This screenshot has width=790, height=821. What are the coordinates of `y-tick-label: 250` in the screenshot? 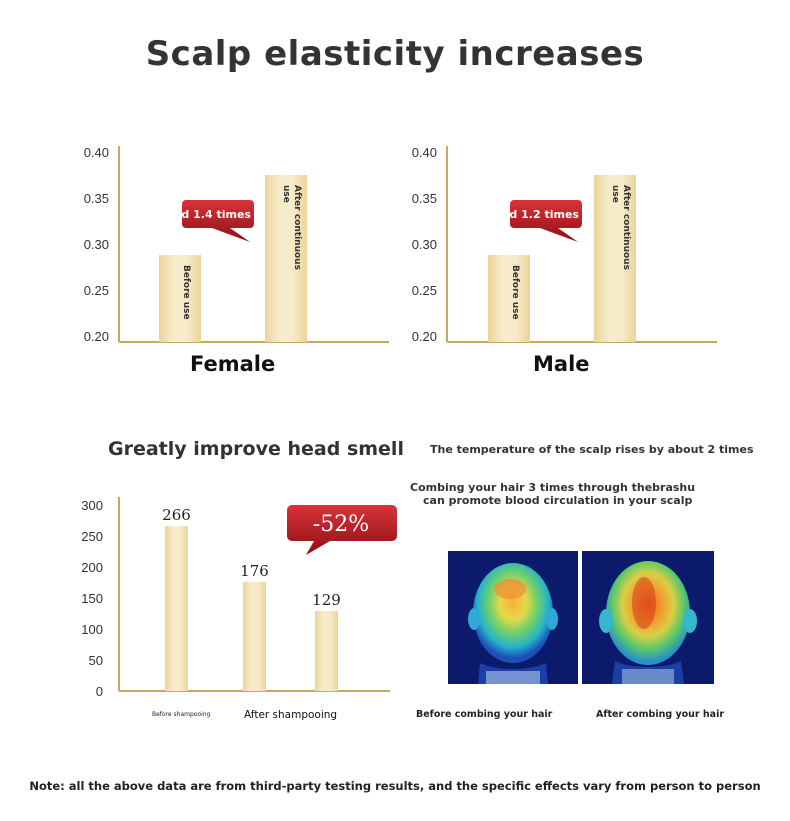 It's located at (92, 536).